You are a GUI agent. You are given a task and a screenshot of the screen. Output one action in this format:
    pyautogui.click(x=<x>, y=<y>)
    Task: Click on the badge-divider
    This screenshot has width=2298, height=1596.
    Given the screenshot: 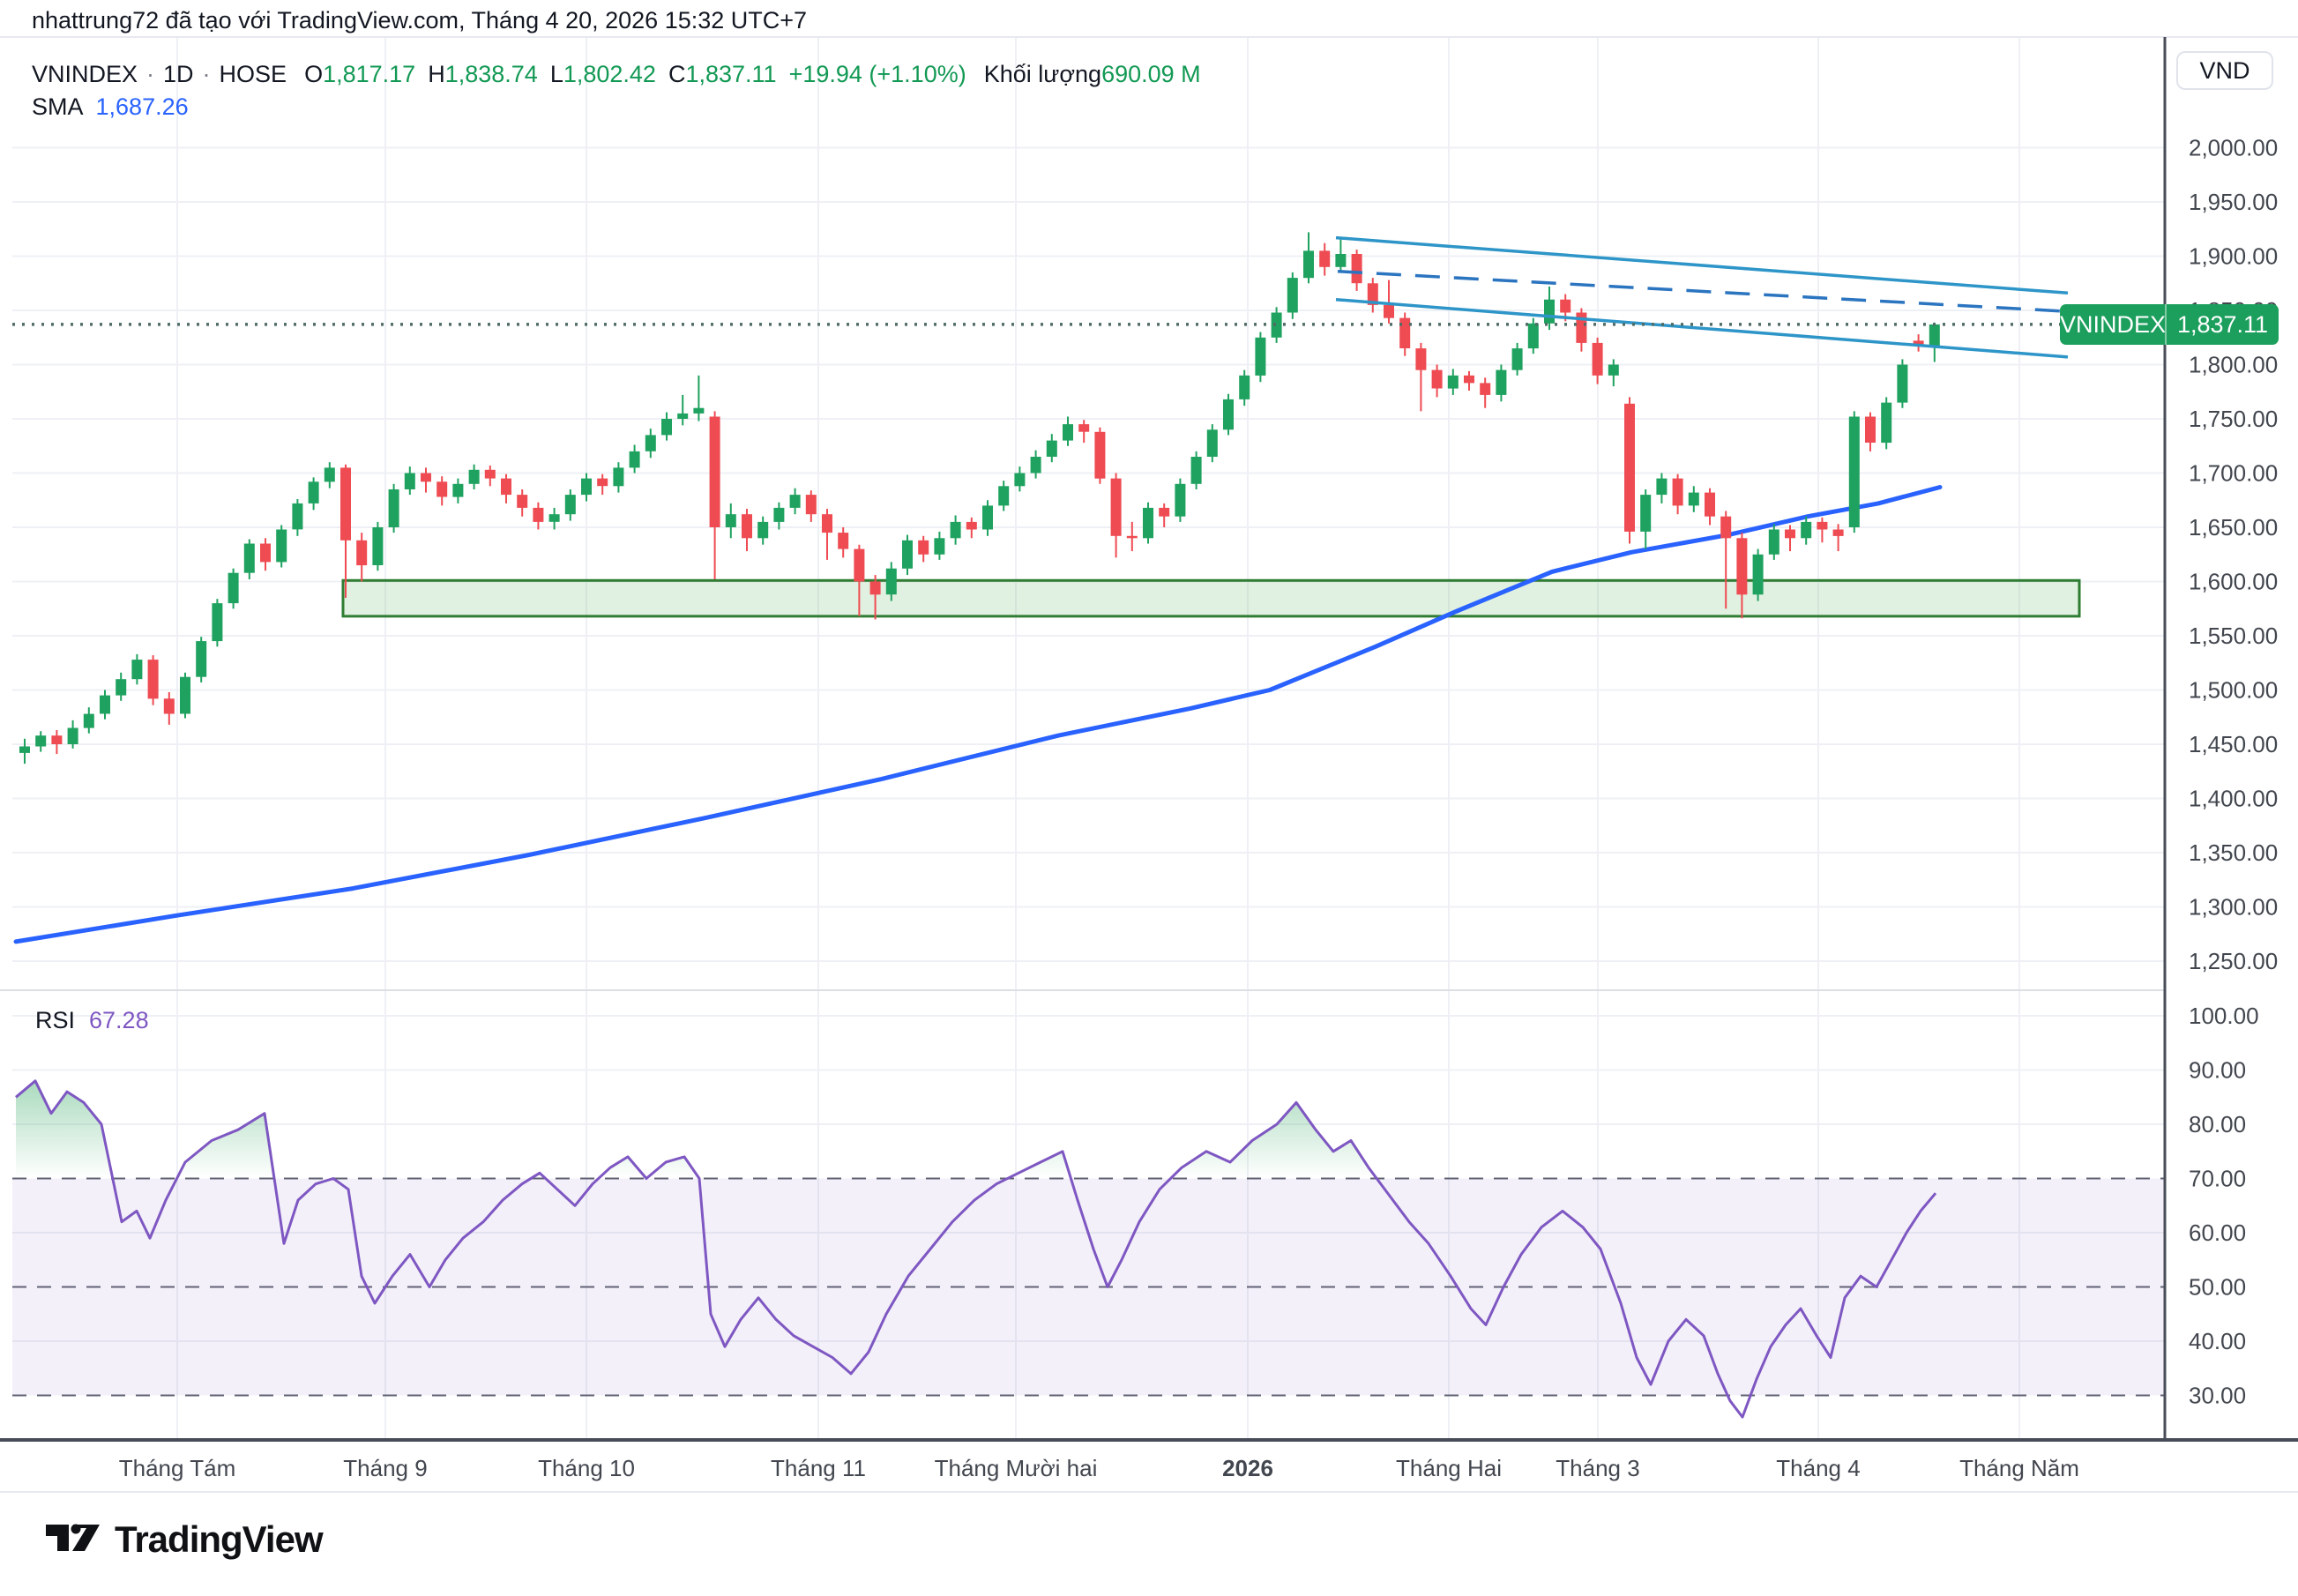 What is the action you would take?
    pyautogui.click(x=2166, y=324)
    